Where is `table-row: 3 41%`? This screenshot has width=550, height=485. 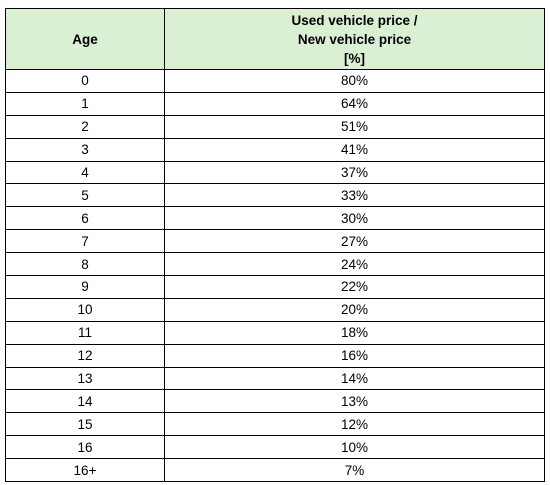
table-row: 3 41% is located at coordinates (275, 149).